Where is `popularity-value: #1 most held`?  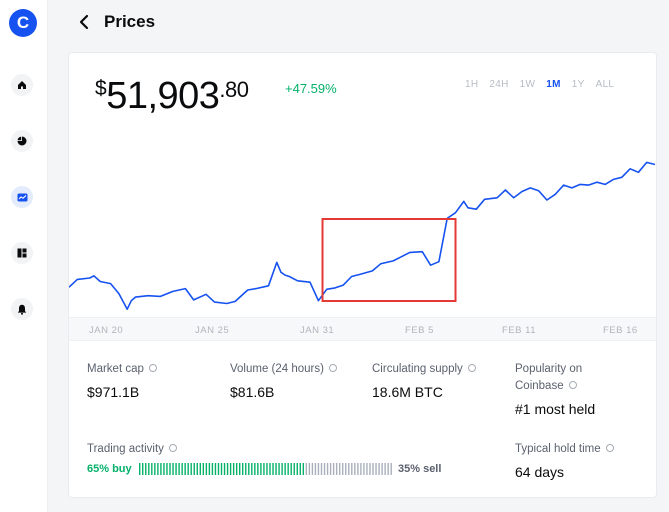
popularity-value: #1 most held is located at coordinates (555, 409).